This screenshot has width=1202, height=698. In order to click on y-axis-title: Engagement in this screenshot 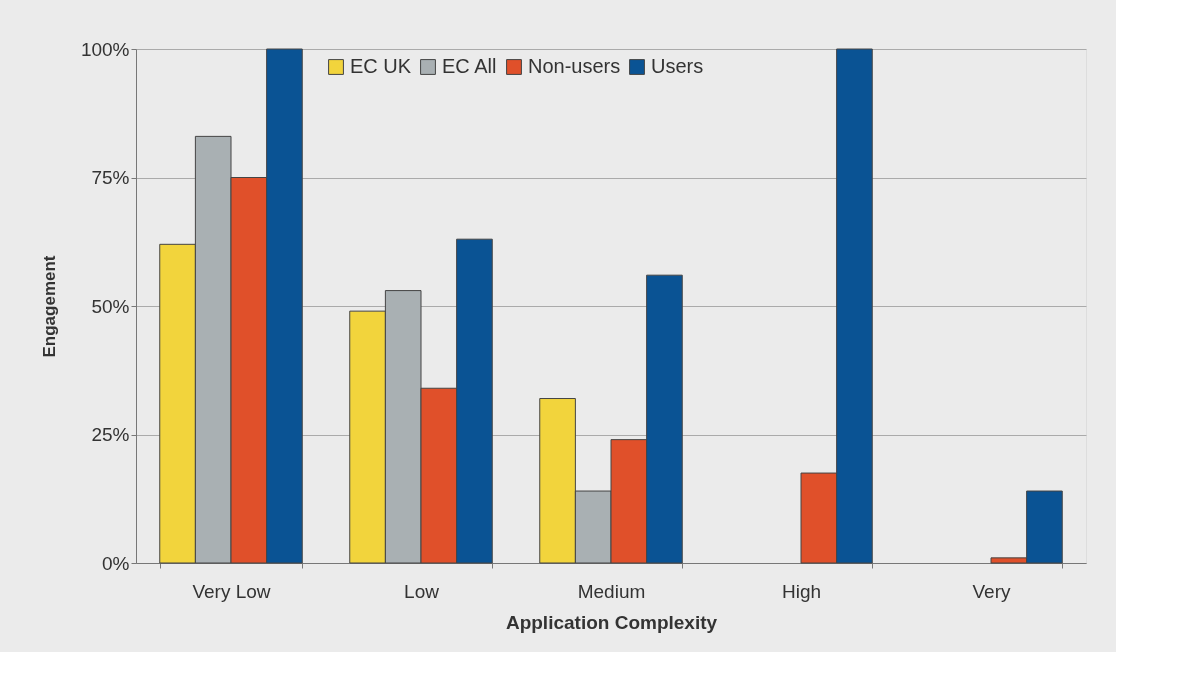, I will do `click(49, 306)`.